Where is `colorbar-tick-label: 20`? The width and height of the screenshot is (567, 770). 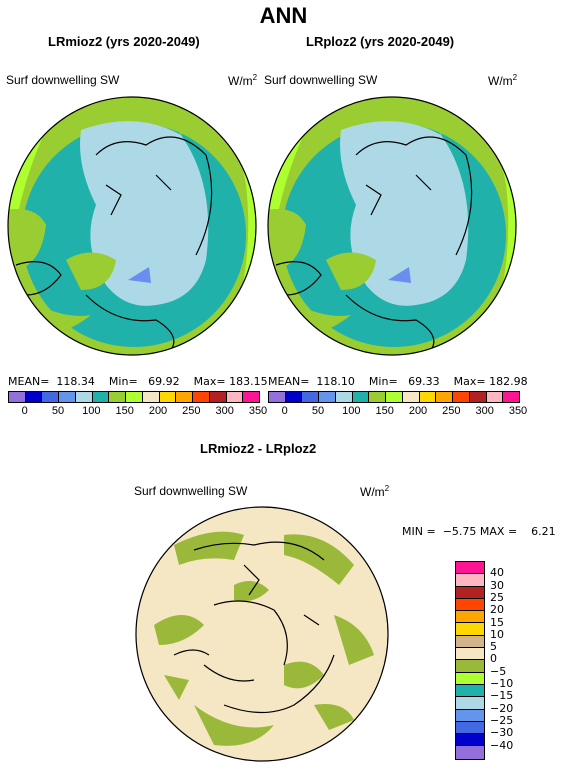
colorbar-tick-label: 20 is located at coordinates (497, 610).